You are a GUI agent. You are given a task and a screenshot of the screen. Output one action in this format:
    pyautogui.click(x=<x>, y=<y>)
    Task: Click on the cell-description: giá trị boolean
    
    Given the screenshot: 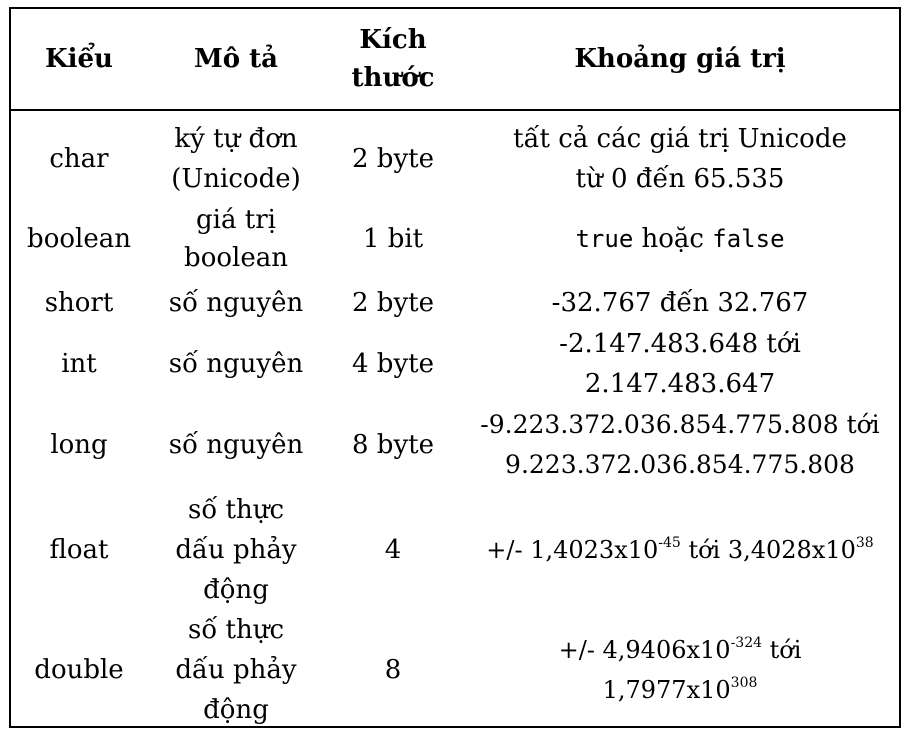 What is the action you would take?
    pyautogui.click(x=236, y=239)
    